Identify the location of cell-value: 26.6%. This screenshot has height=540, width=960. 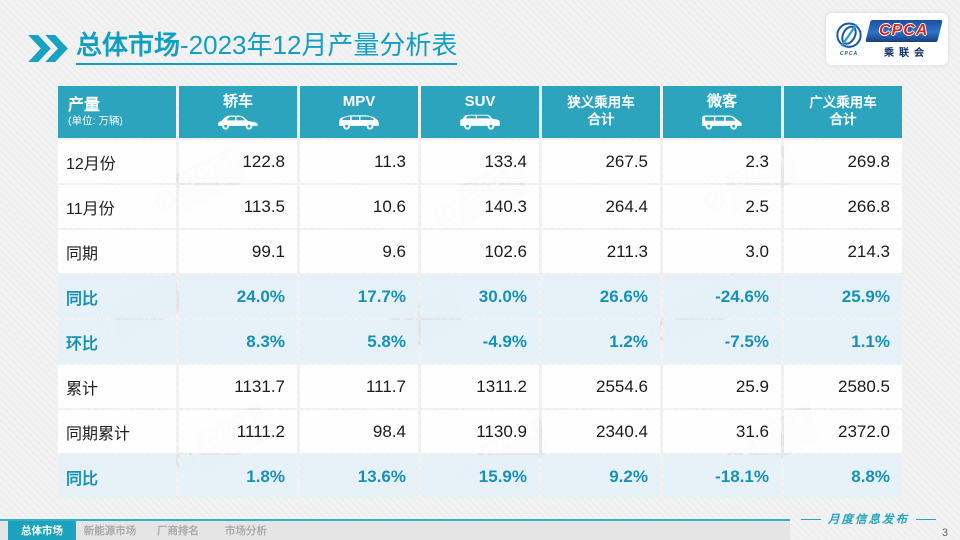
(601, 296).